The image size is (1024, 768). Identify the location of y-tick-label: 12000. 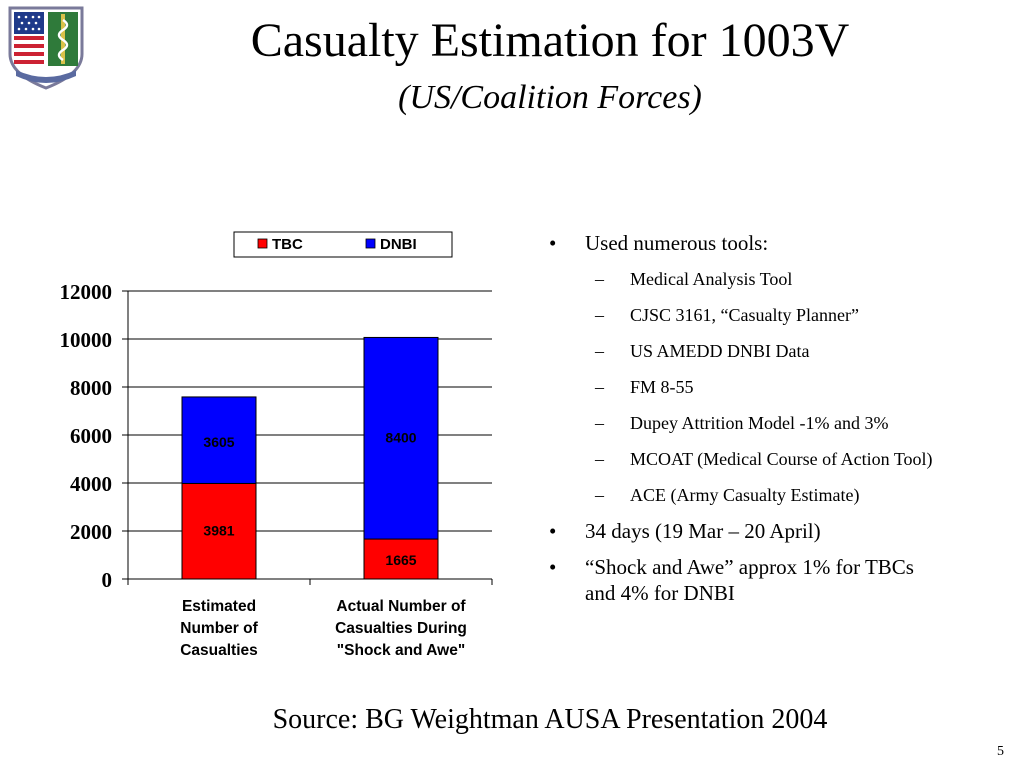
(86, 292).